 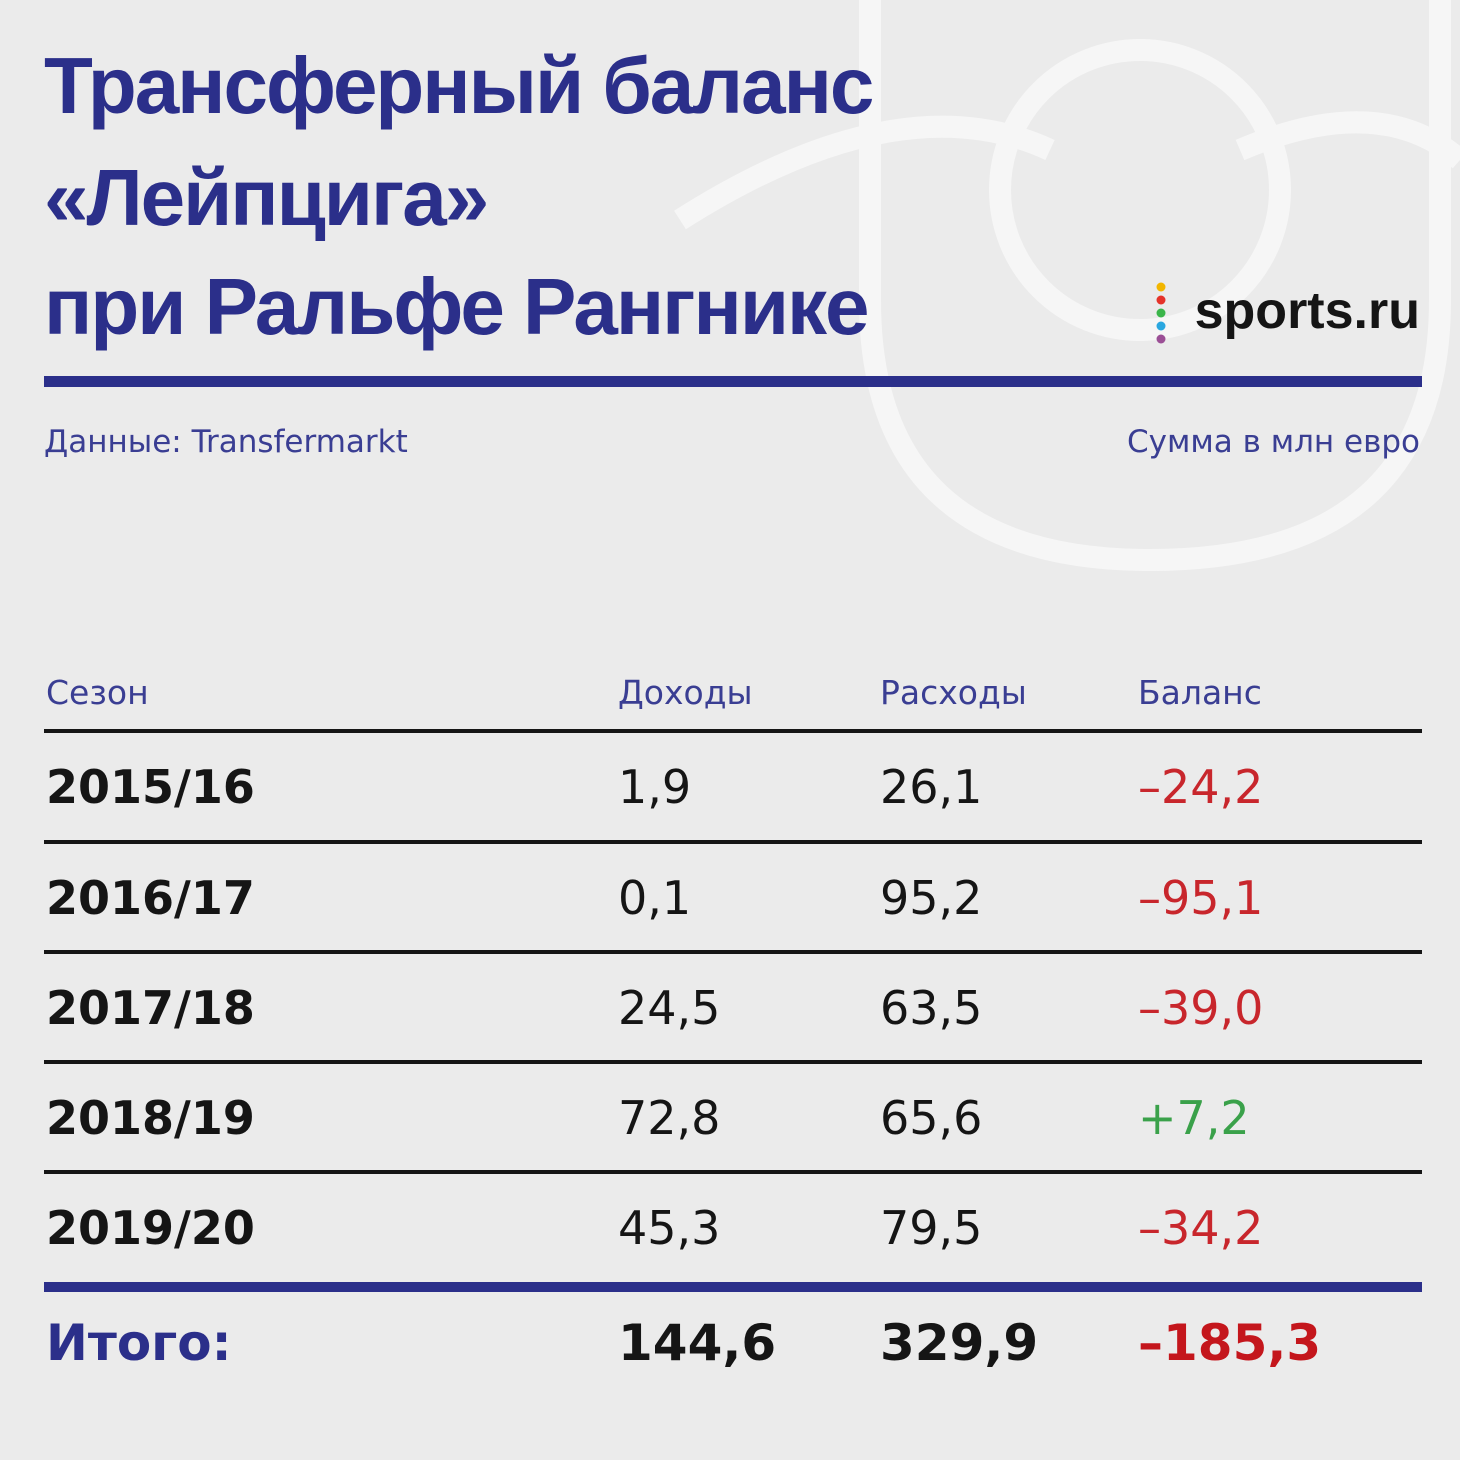 I want to click on total-cell: 329,9, so click(x=959, y=1343).